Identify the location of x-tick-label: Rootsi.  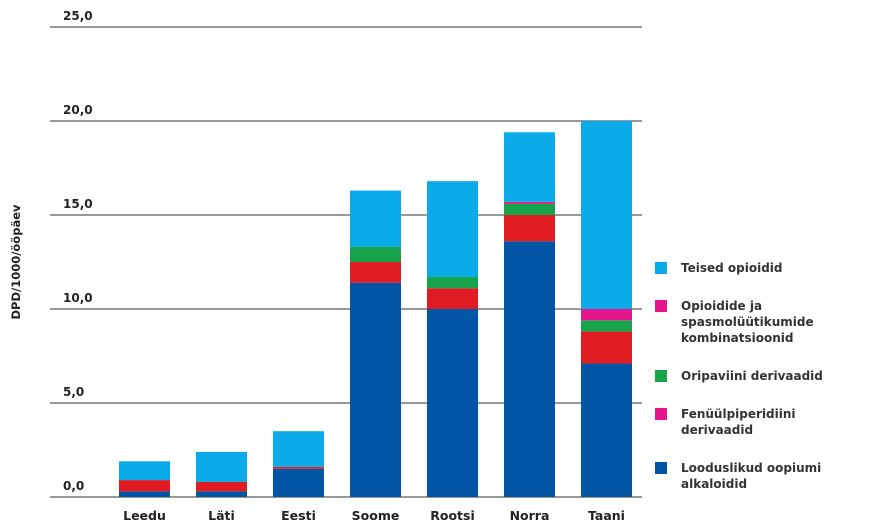
(452, 515).